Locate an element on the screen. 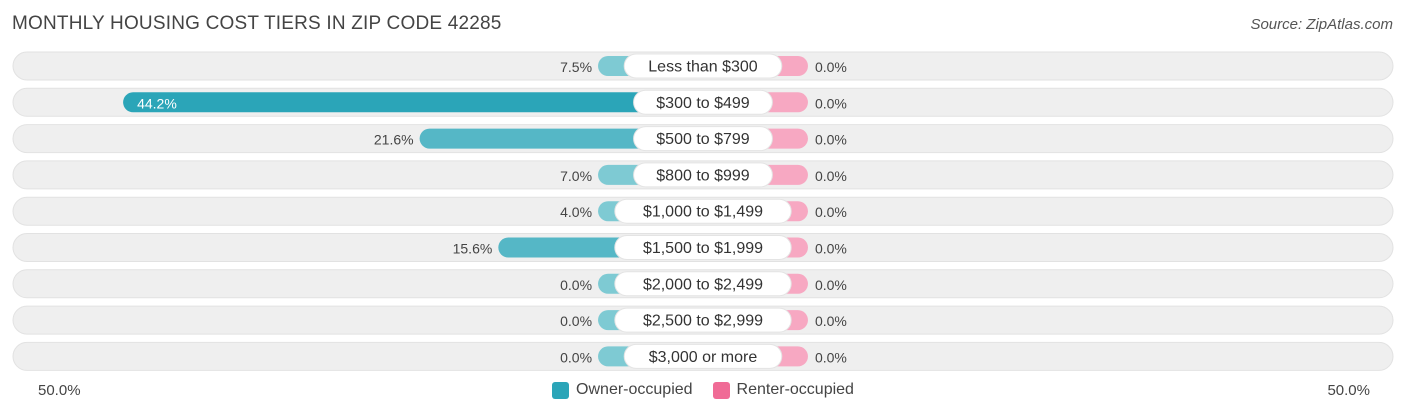 This screenshot has width=1406, height=415. axis-label-right: 50.0% is located at coordinates (1348, 390).